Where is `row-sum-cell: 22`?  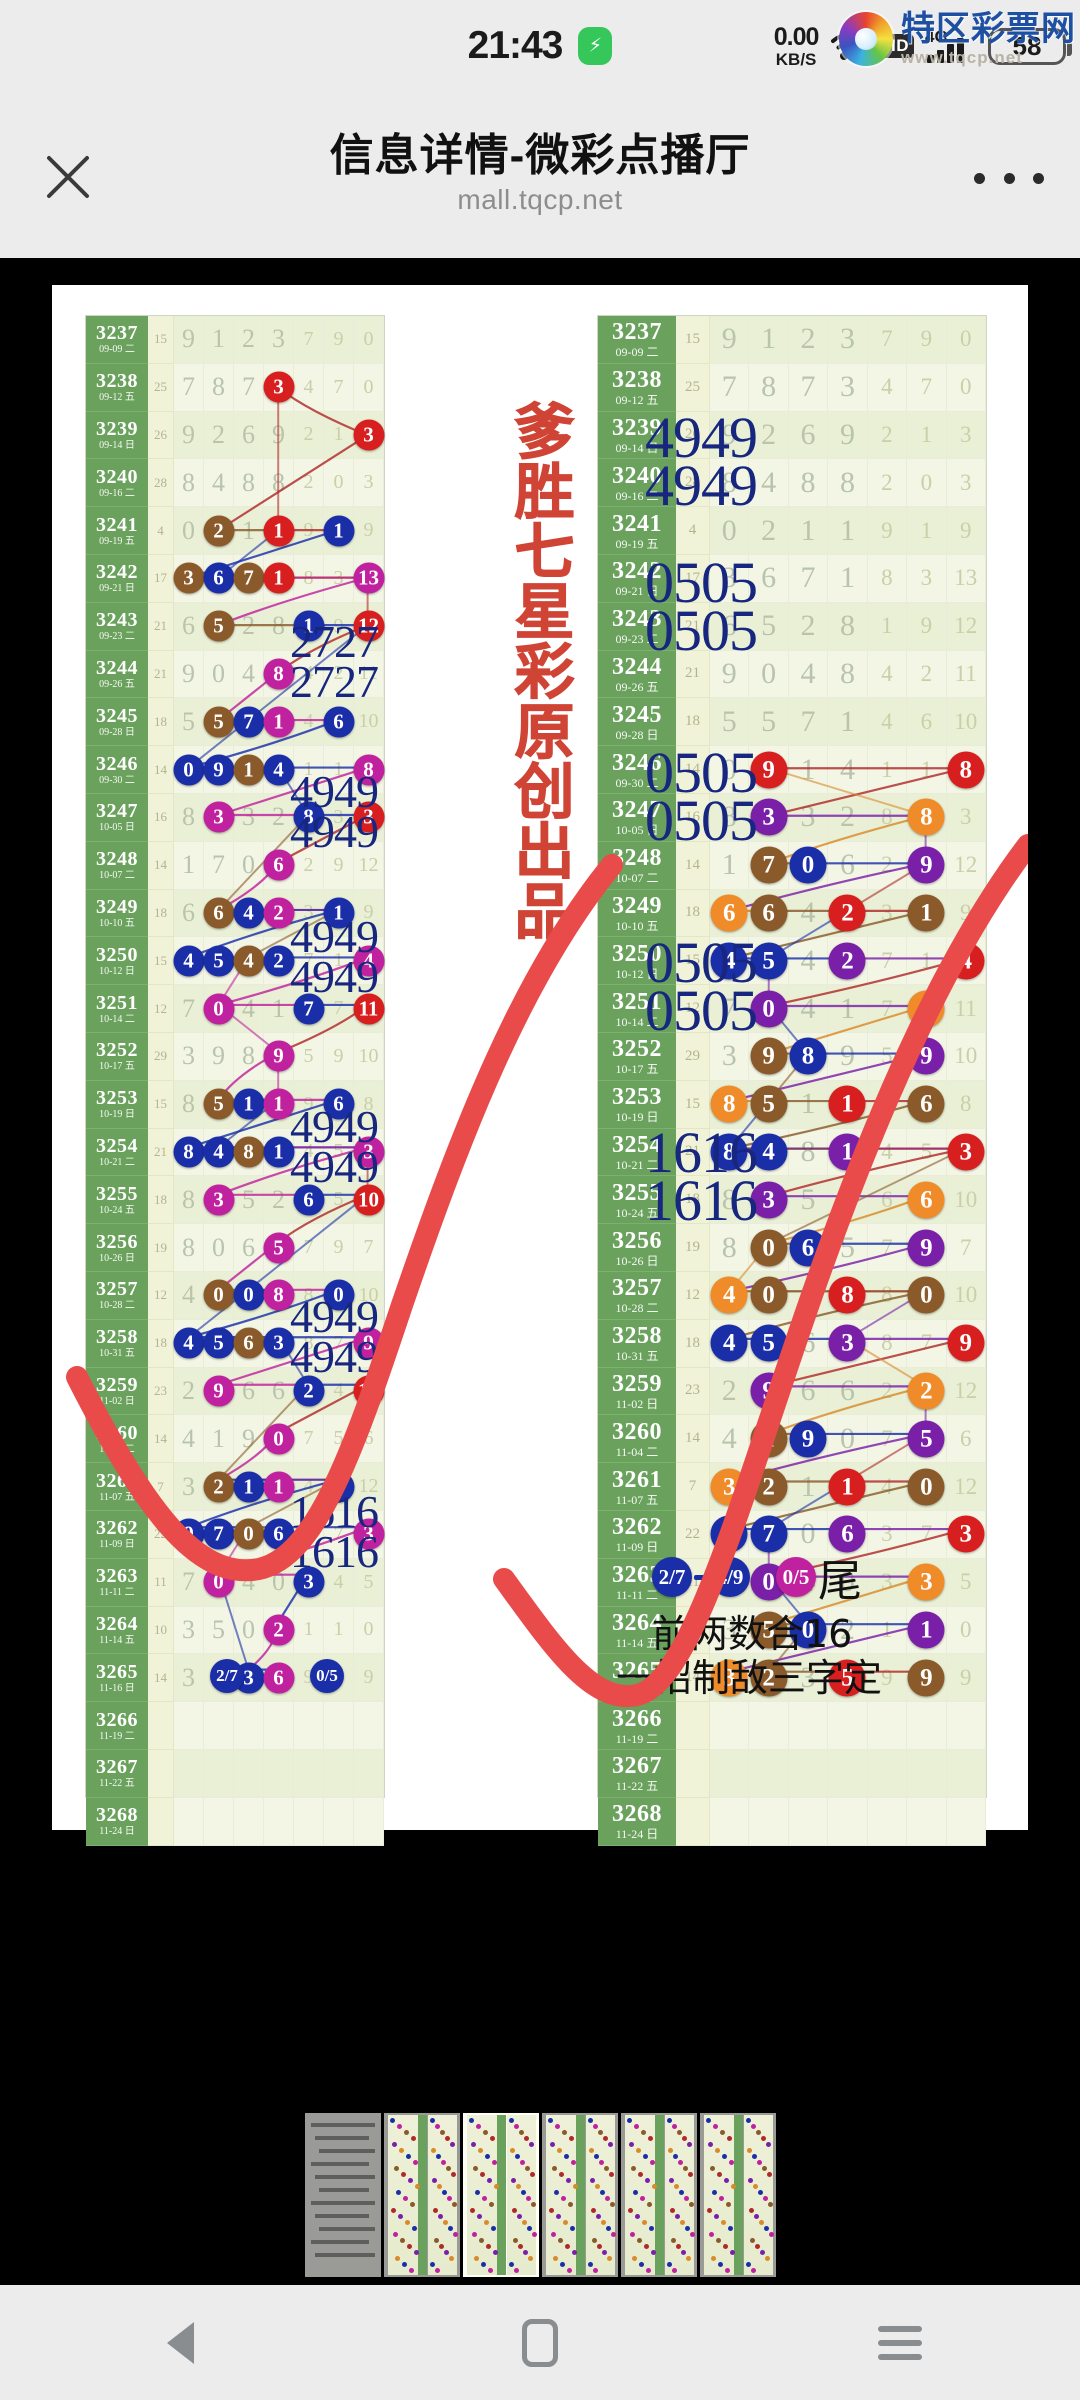 row-sum-cell: 22 is located at coordinates (161, 1534).